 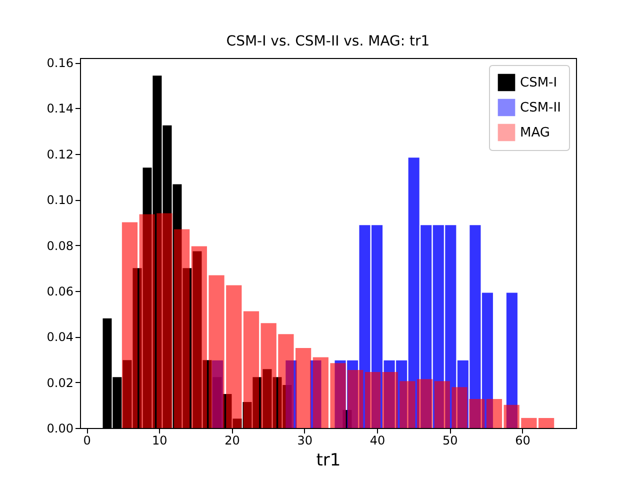 I want to click on x-tick-label: 60, so click(x=522, y=441).